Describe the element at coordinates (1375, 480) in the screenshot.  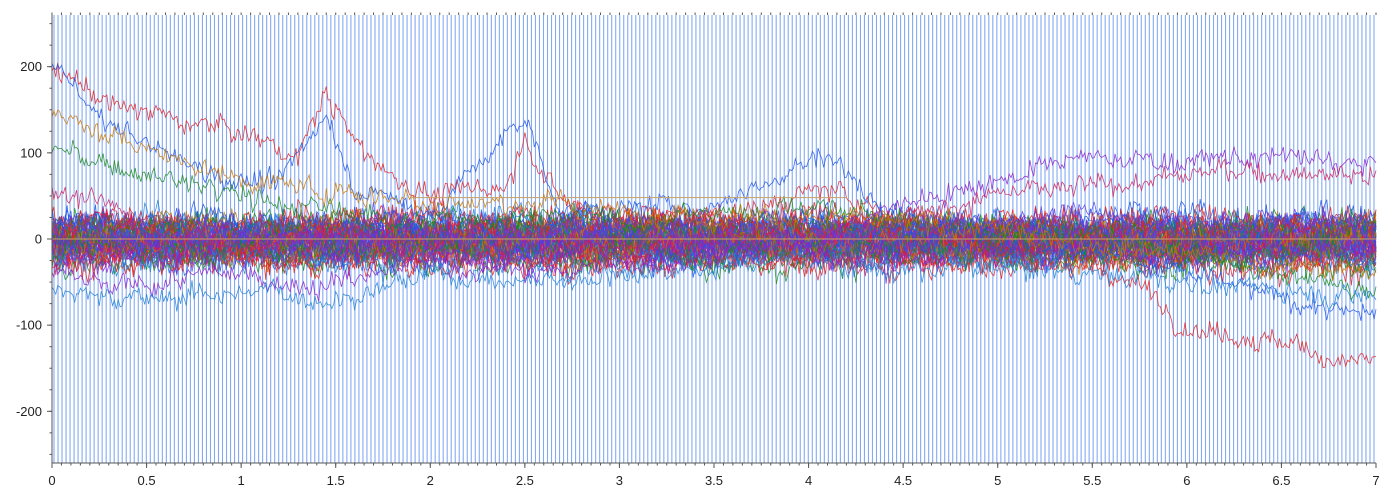
I see `x-tick-label: 7` at that location.